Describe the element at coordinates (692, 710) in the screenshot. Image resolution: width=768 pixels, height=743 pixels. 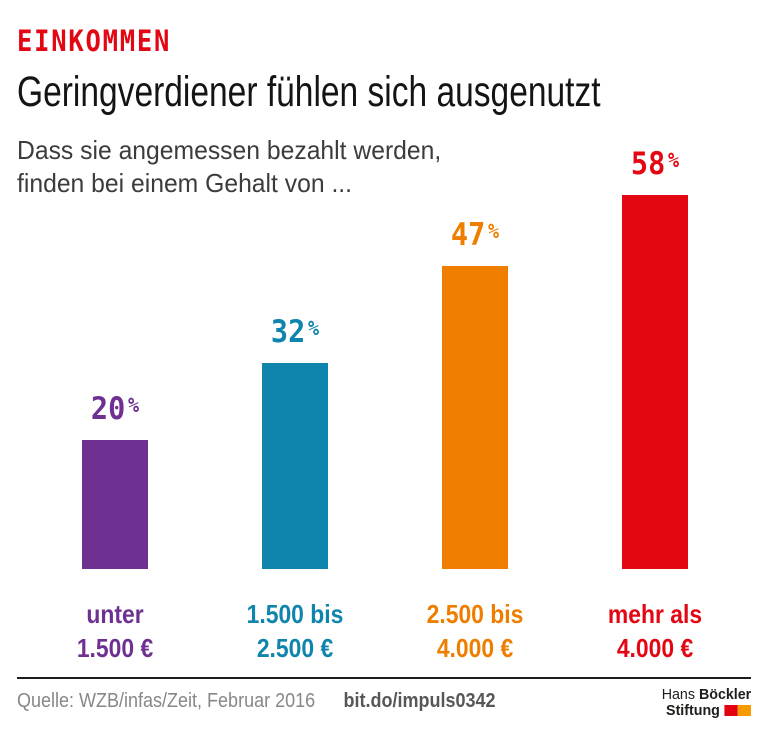
I see `logo-stiftung: Stiftung` at that location.